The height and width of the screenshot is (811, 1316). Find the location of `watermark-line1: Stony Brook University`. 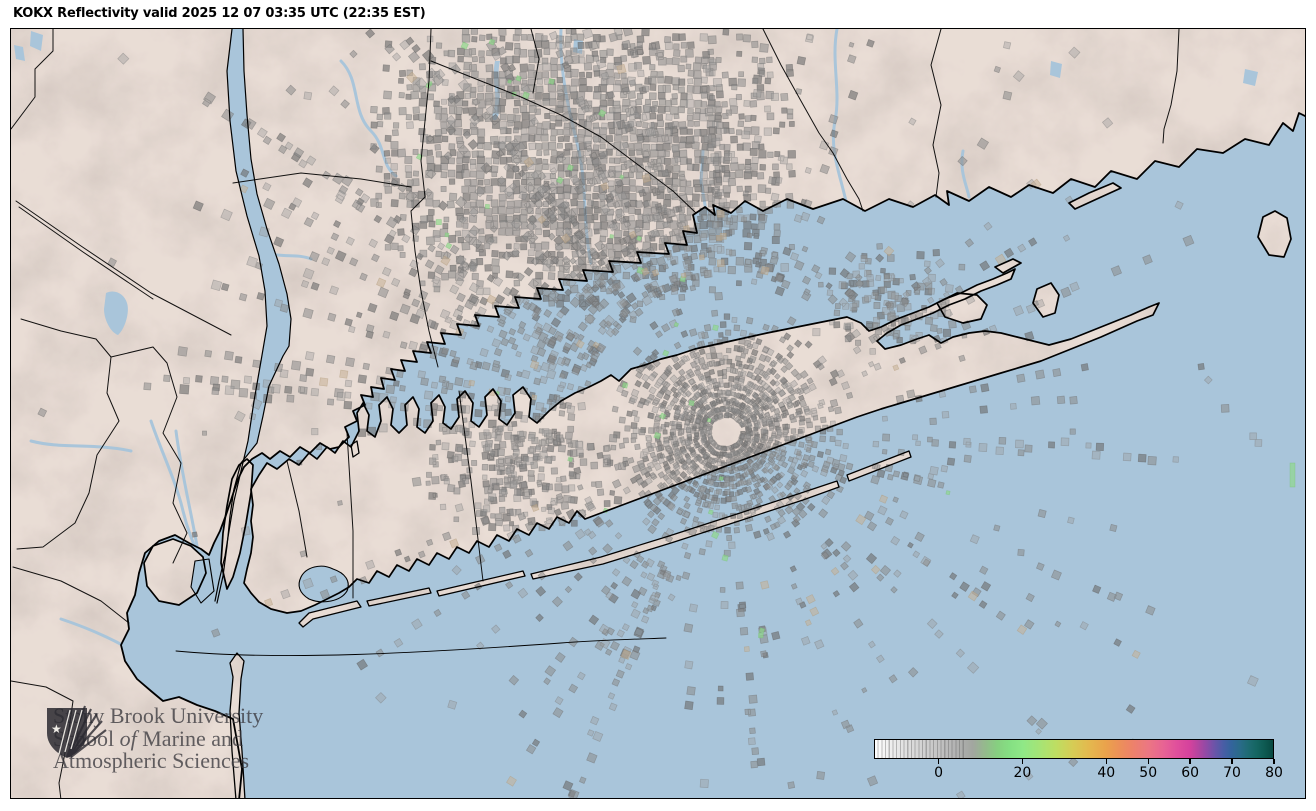

watermark-line1: Stony Brook University is located at coordinates (158, 715).